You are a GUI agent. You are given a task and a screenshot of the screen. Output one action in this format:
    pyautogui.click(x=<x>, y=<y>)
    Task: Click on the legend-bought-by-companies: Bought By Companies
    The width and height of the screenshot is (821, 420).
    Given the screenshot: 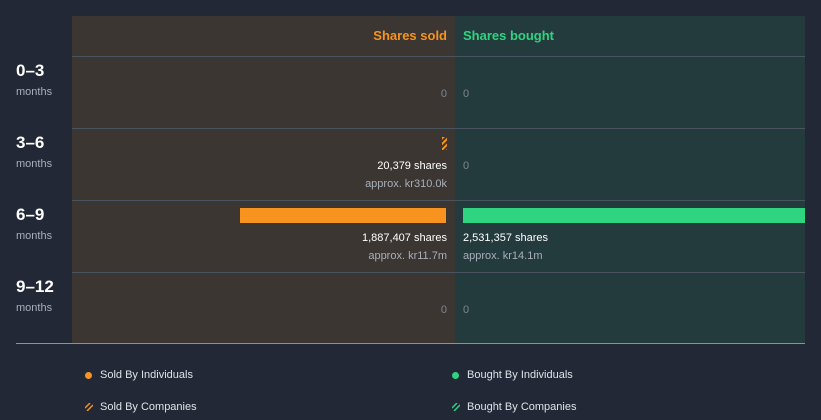 What is the action you would take?
    pyautogui.click(x=514, y=407)
    